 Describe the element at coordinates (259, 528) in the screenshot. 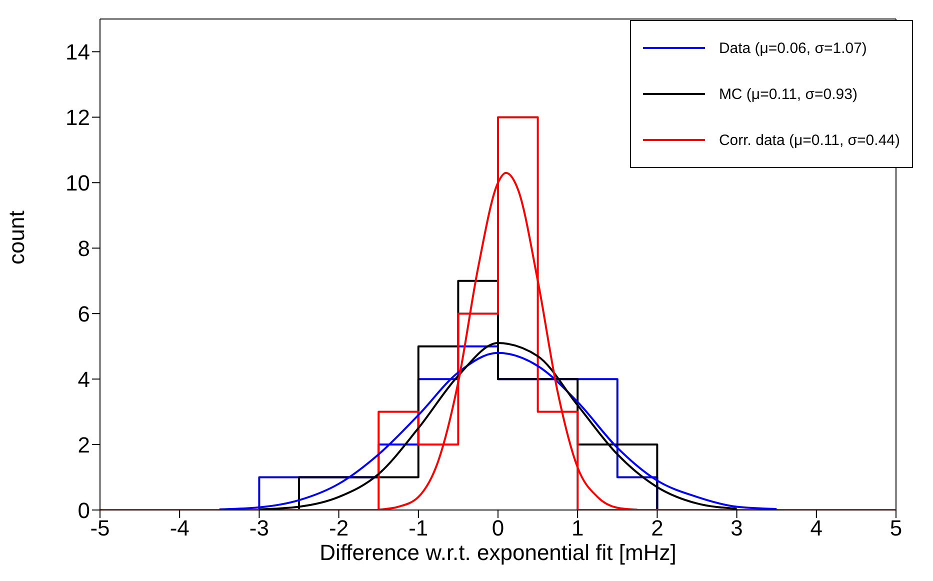

I see `x-tick-label: -3` at that location.